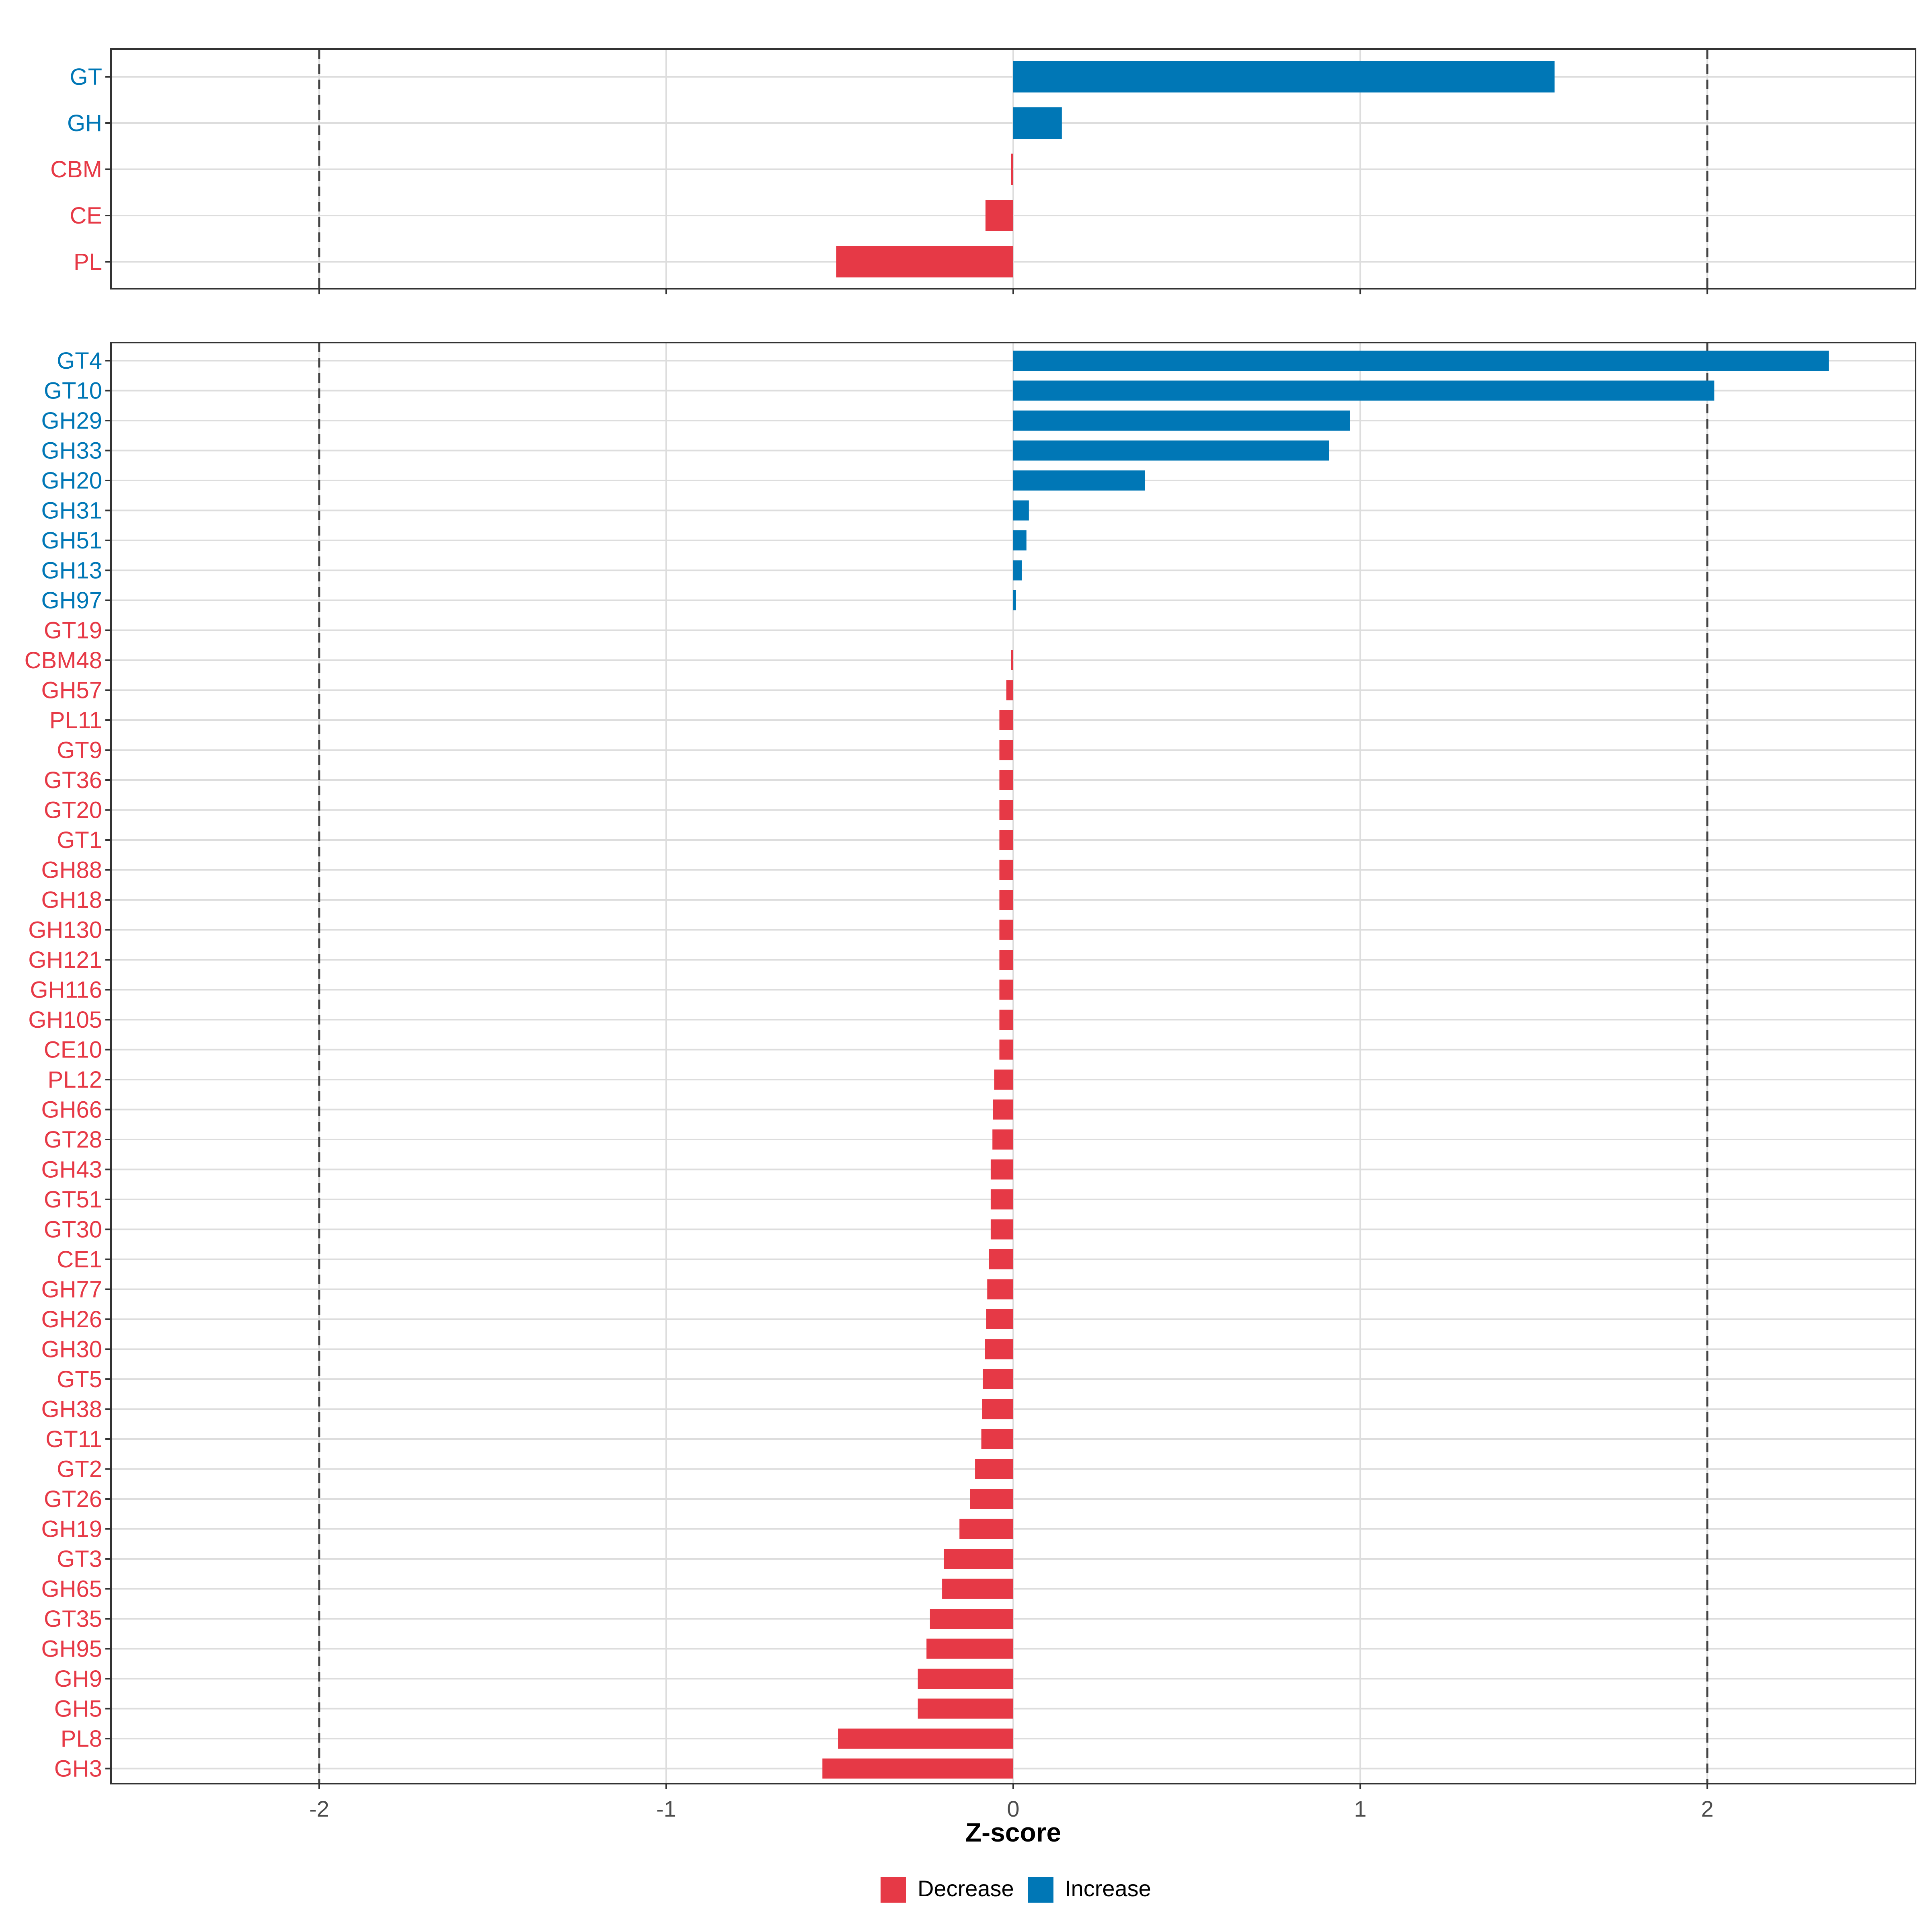  Describe the element at coordinates (73, 391) in the screenshot. I see `y-label-gt10: GT10` at that location.